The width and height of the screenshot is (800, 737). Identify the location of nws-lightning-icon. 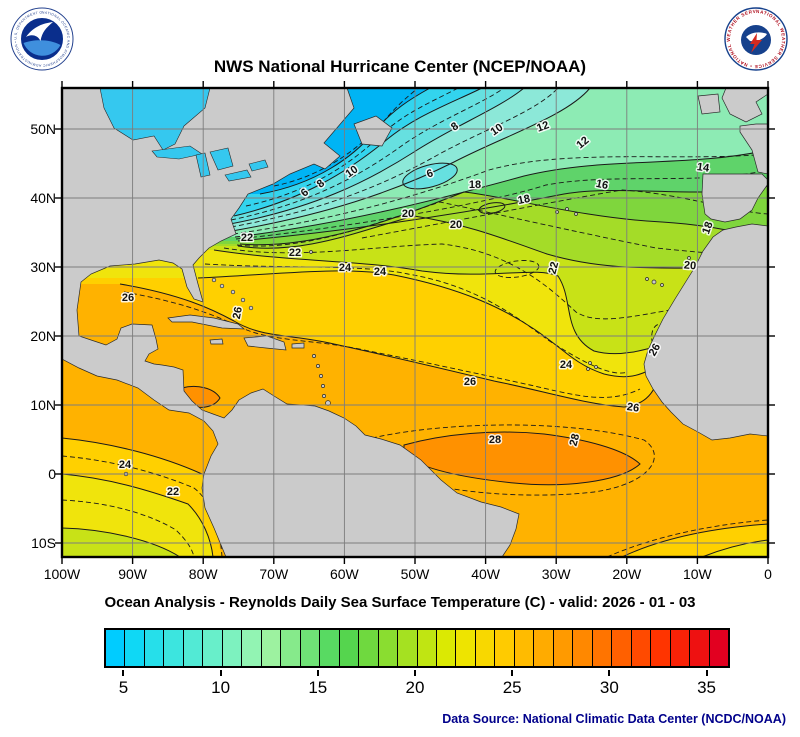
(756, 43).